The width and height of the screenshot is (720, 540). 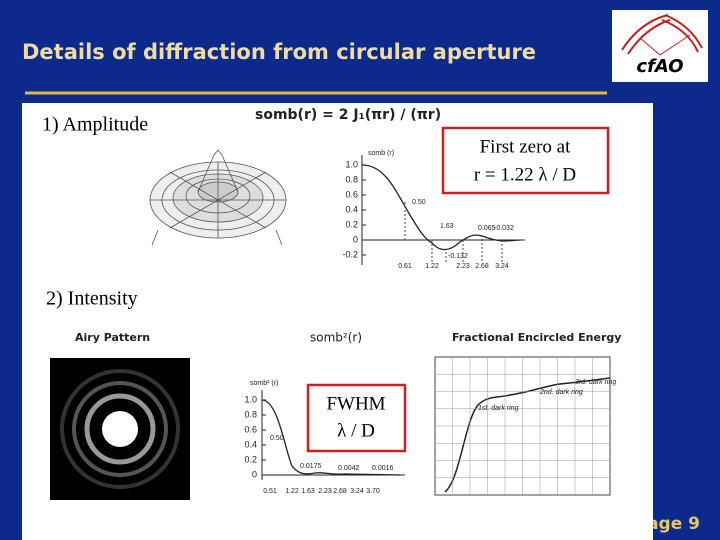 What do you see at coordinates (350, 254) in the screenshot?
I see `y-tick-label: -0.2` at bounding box center [350, 254].